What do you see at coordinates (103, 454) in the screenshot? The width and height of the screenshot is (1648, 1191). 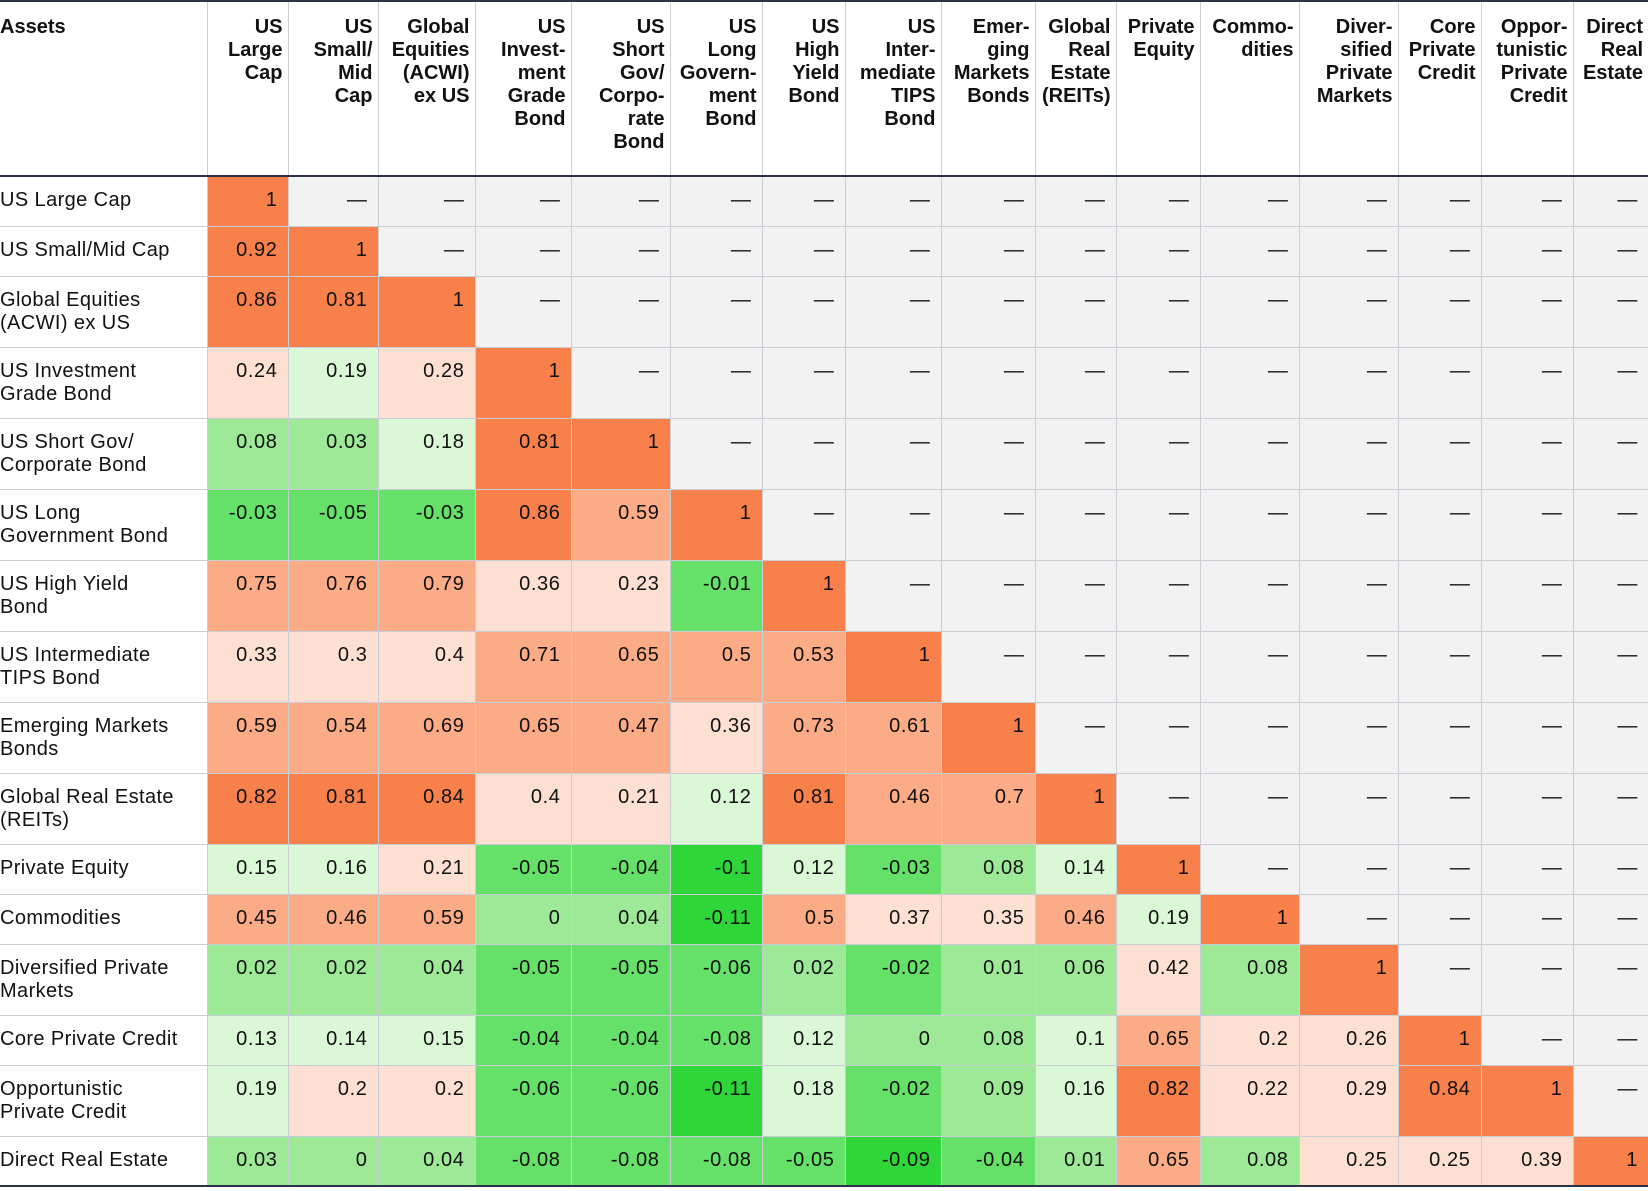 I see `row-header: US Short Gov/ Corporate Bond` at bounding box center [103, 454].